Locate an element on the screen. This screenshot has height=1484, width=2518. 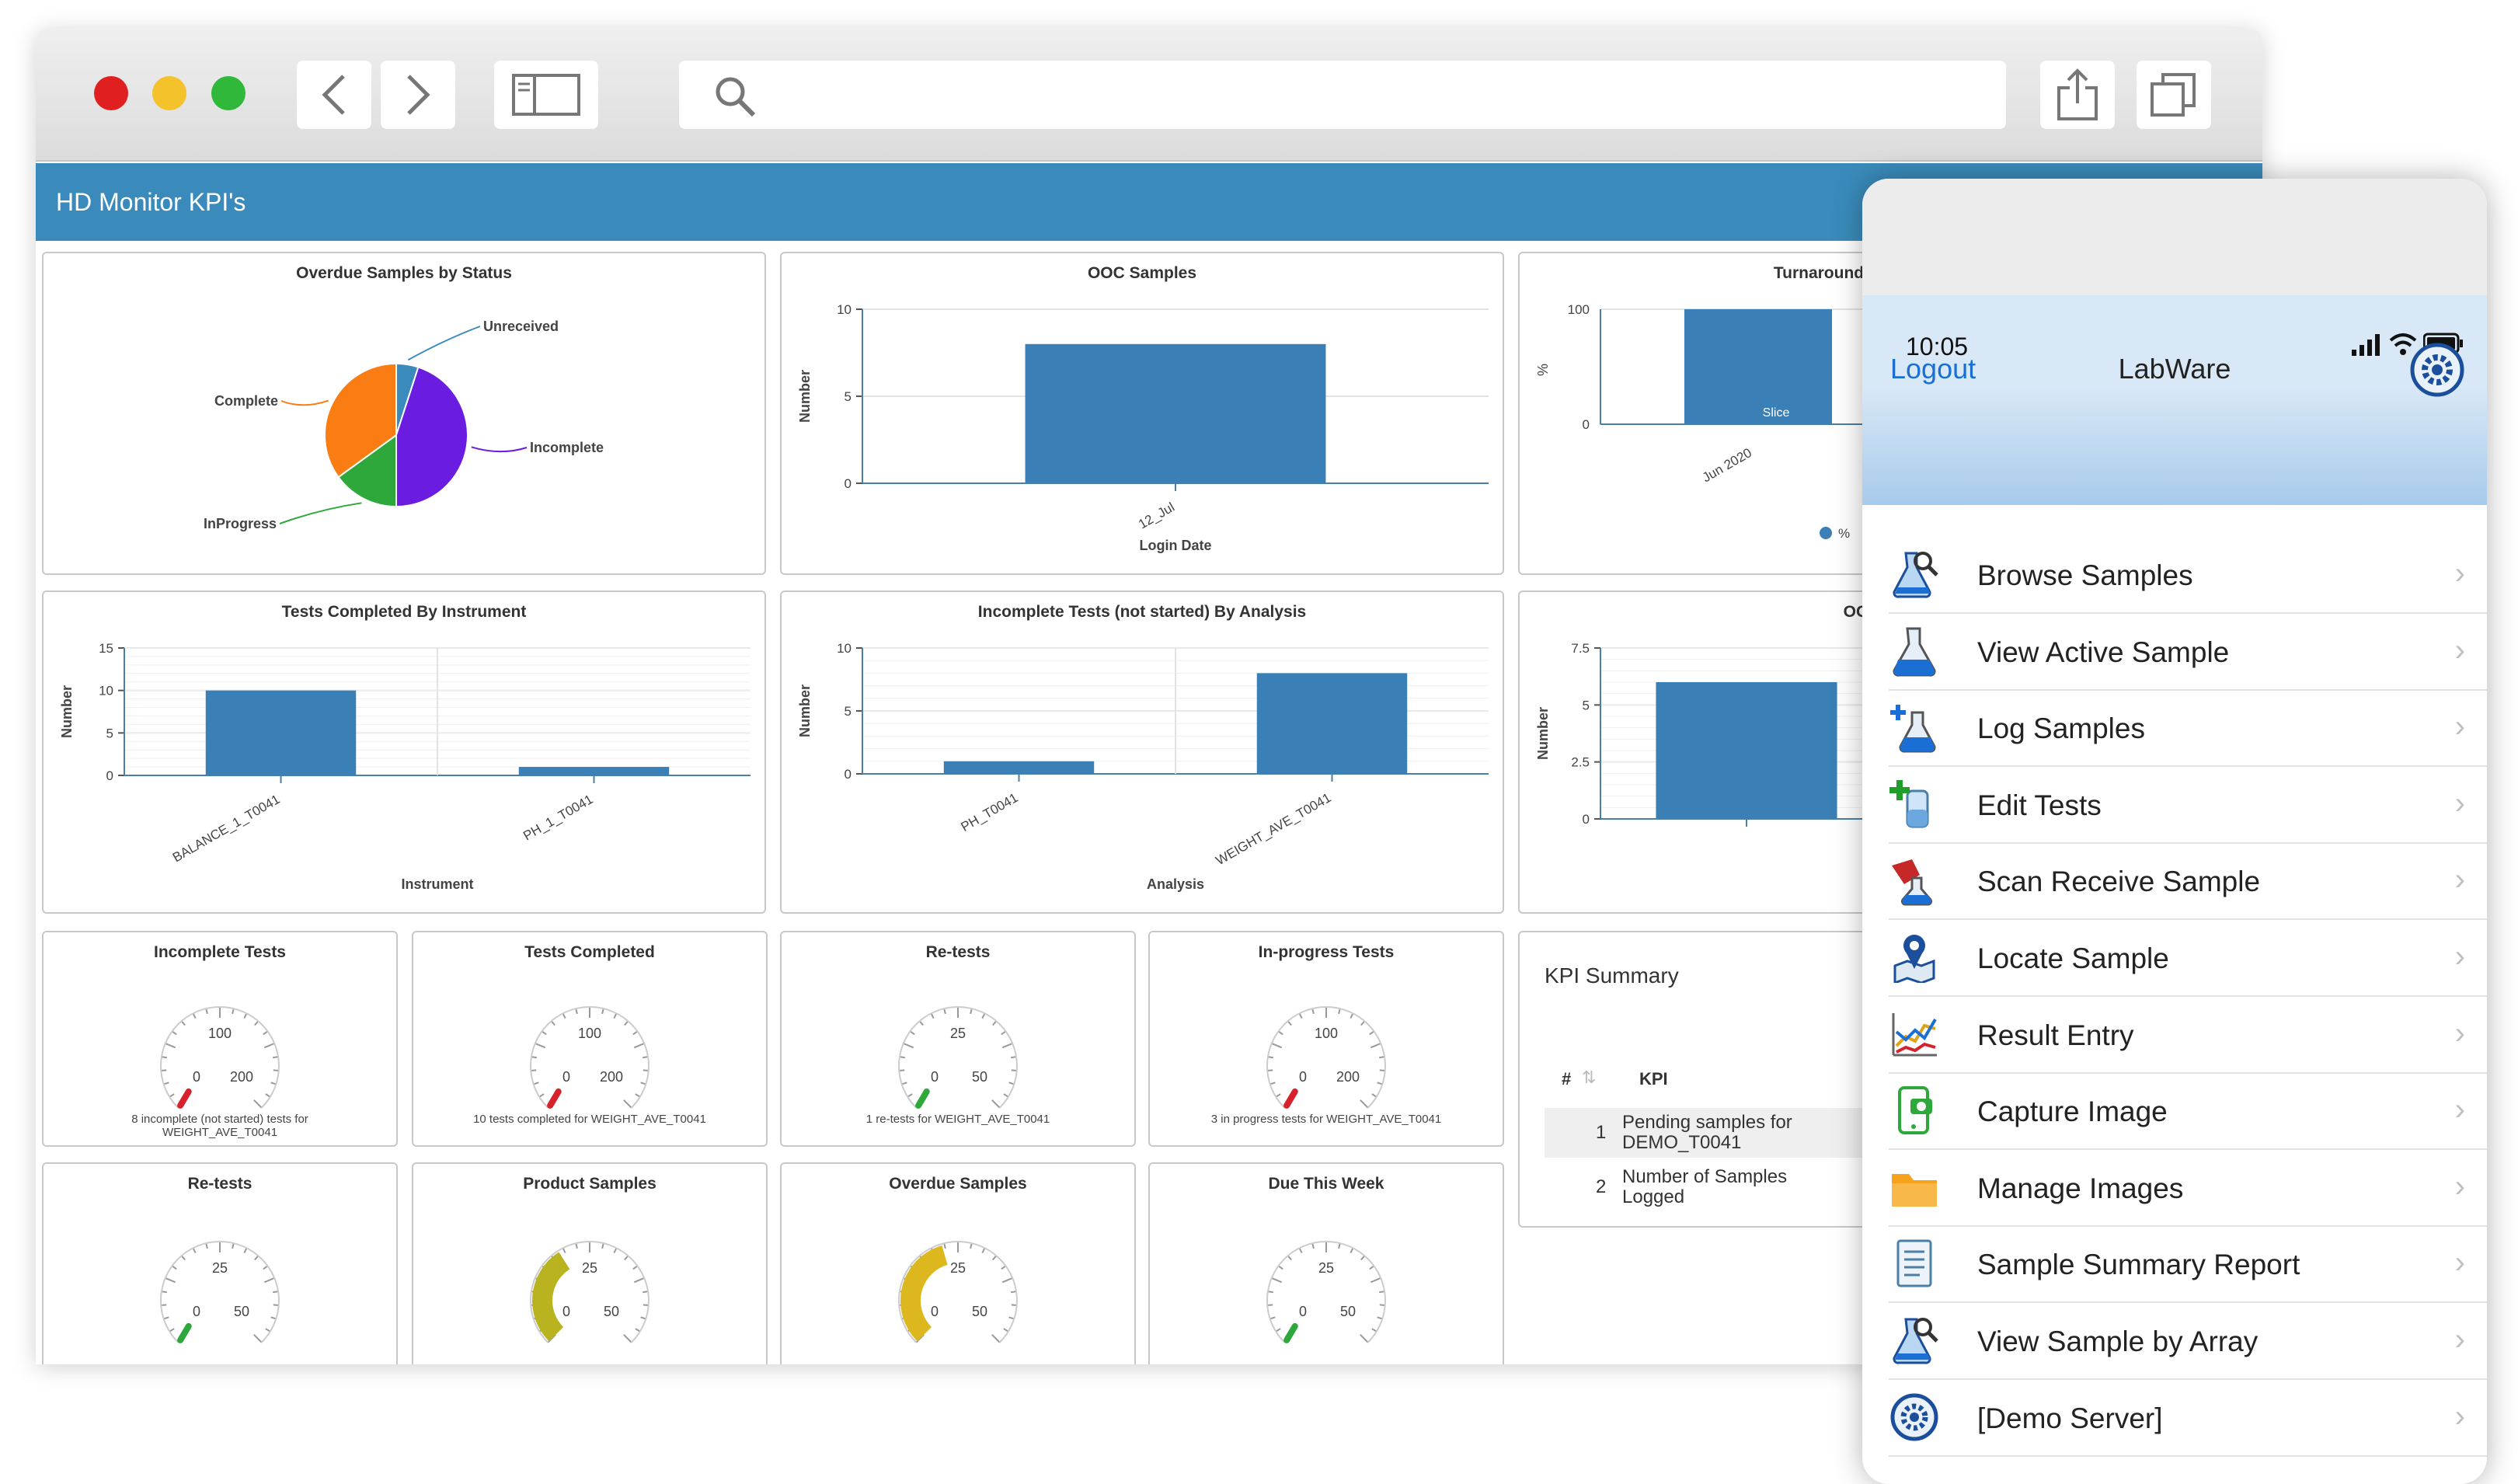
menu-item-label: Browse Samples is located at coordinates (2085, 575).